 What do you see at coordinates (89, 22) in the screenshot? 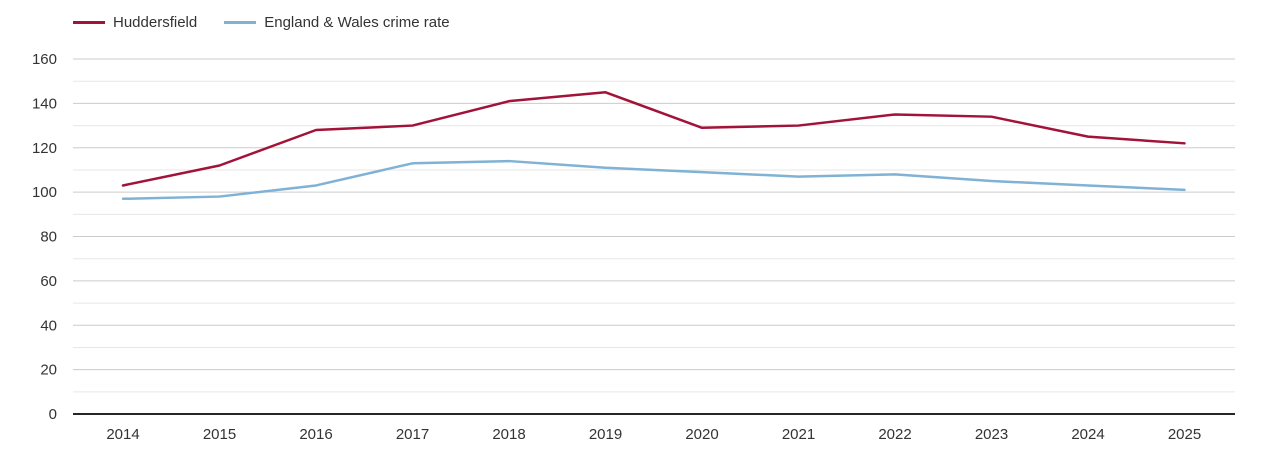
I see `huddersfield-line-swatch` at bounding box center [89, 22].